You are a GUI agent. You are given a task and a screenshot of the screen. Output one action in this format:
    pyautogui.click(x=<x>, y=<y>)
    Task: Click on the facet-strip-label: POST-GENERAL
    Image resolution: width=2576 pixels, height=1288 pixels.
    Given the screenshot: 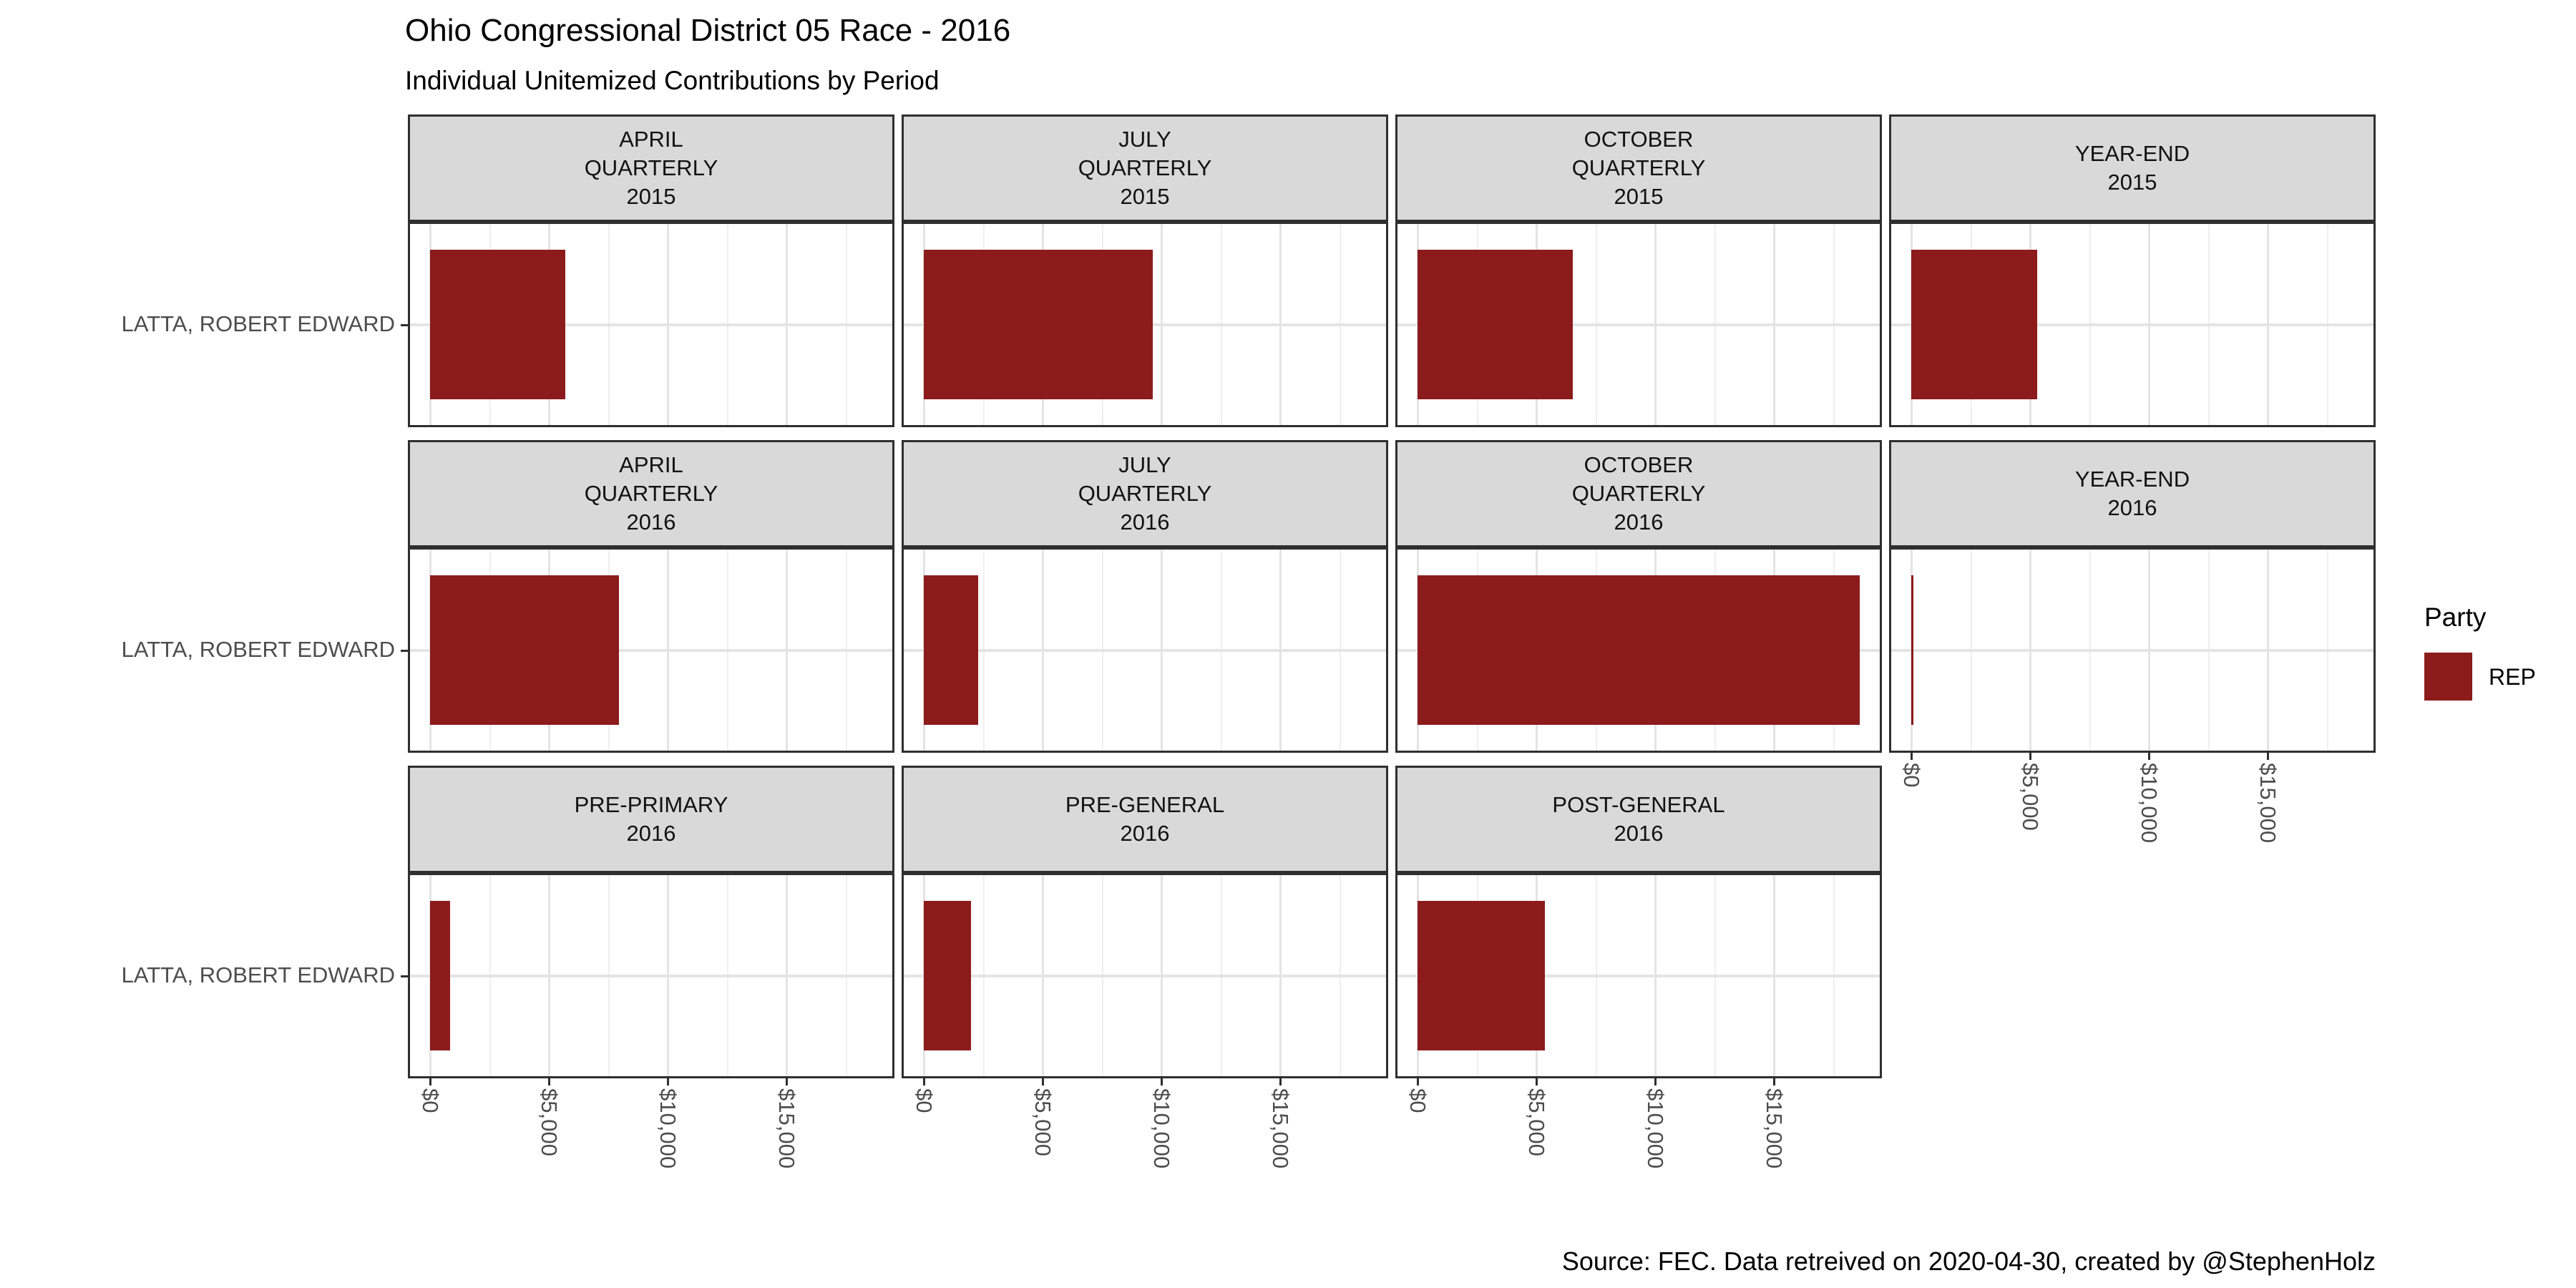 What is the action you would take?
    pyautogui.click(x=1638, y=805)
    